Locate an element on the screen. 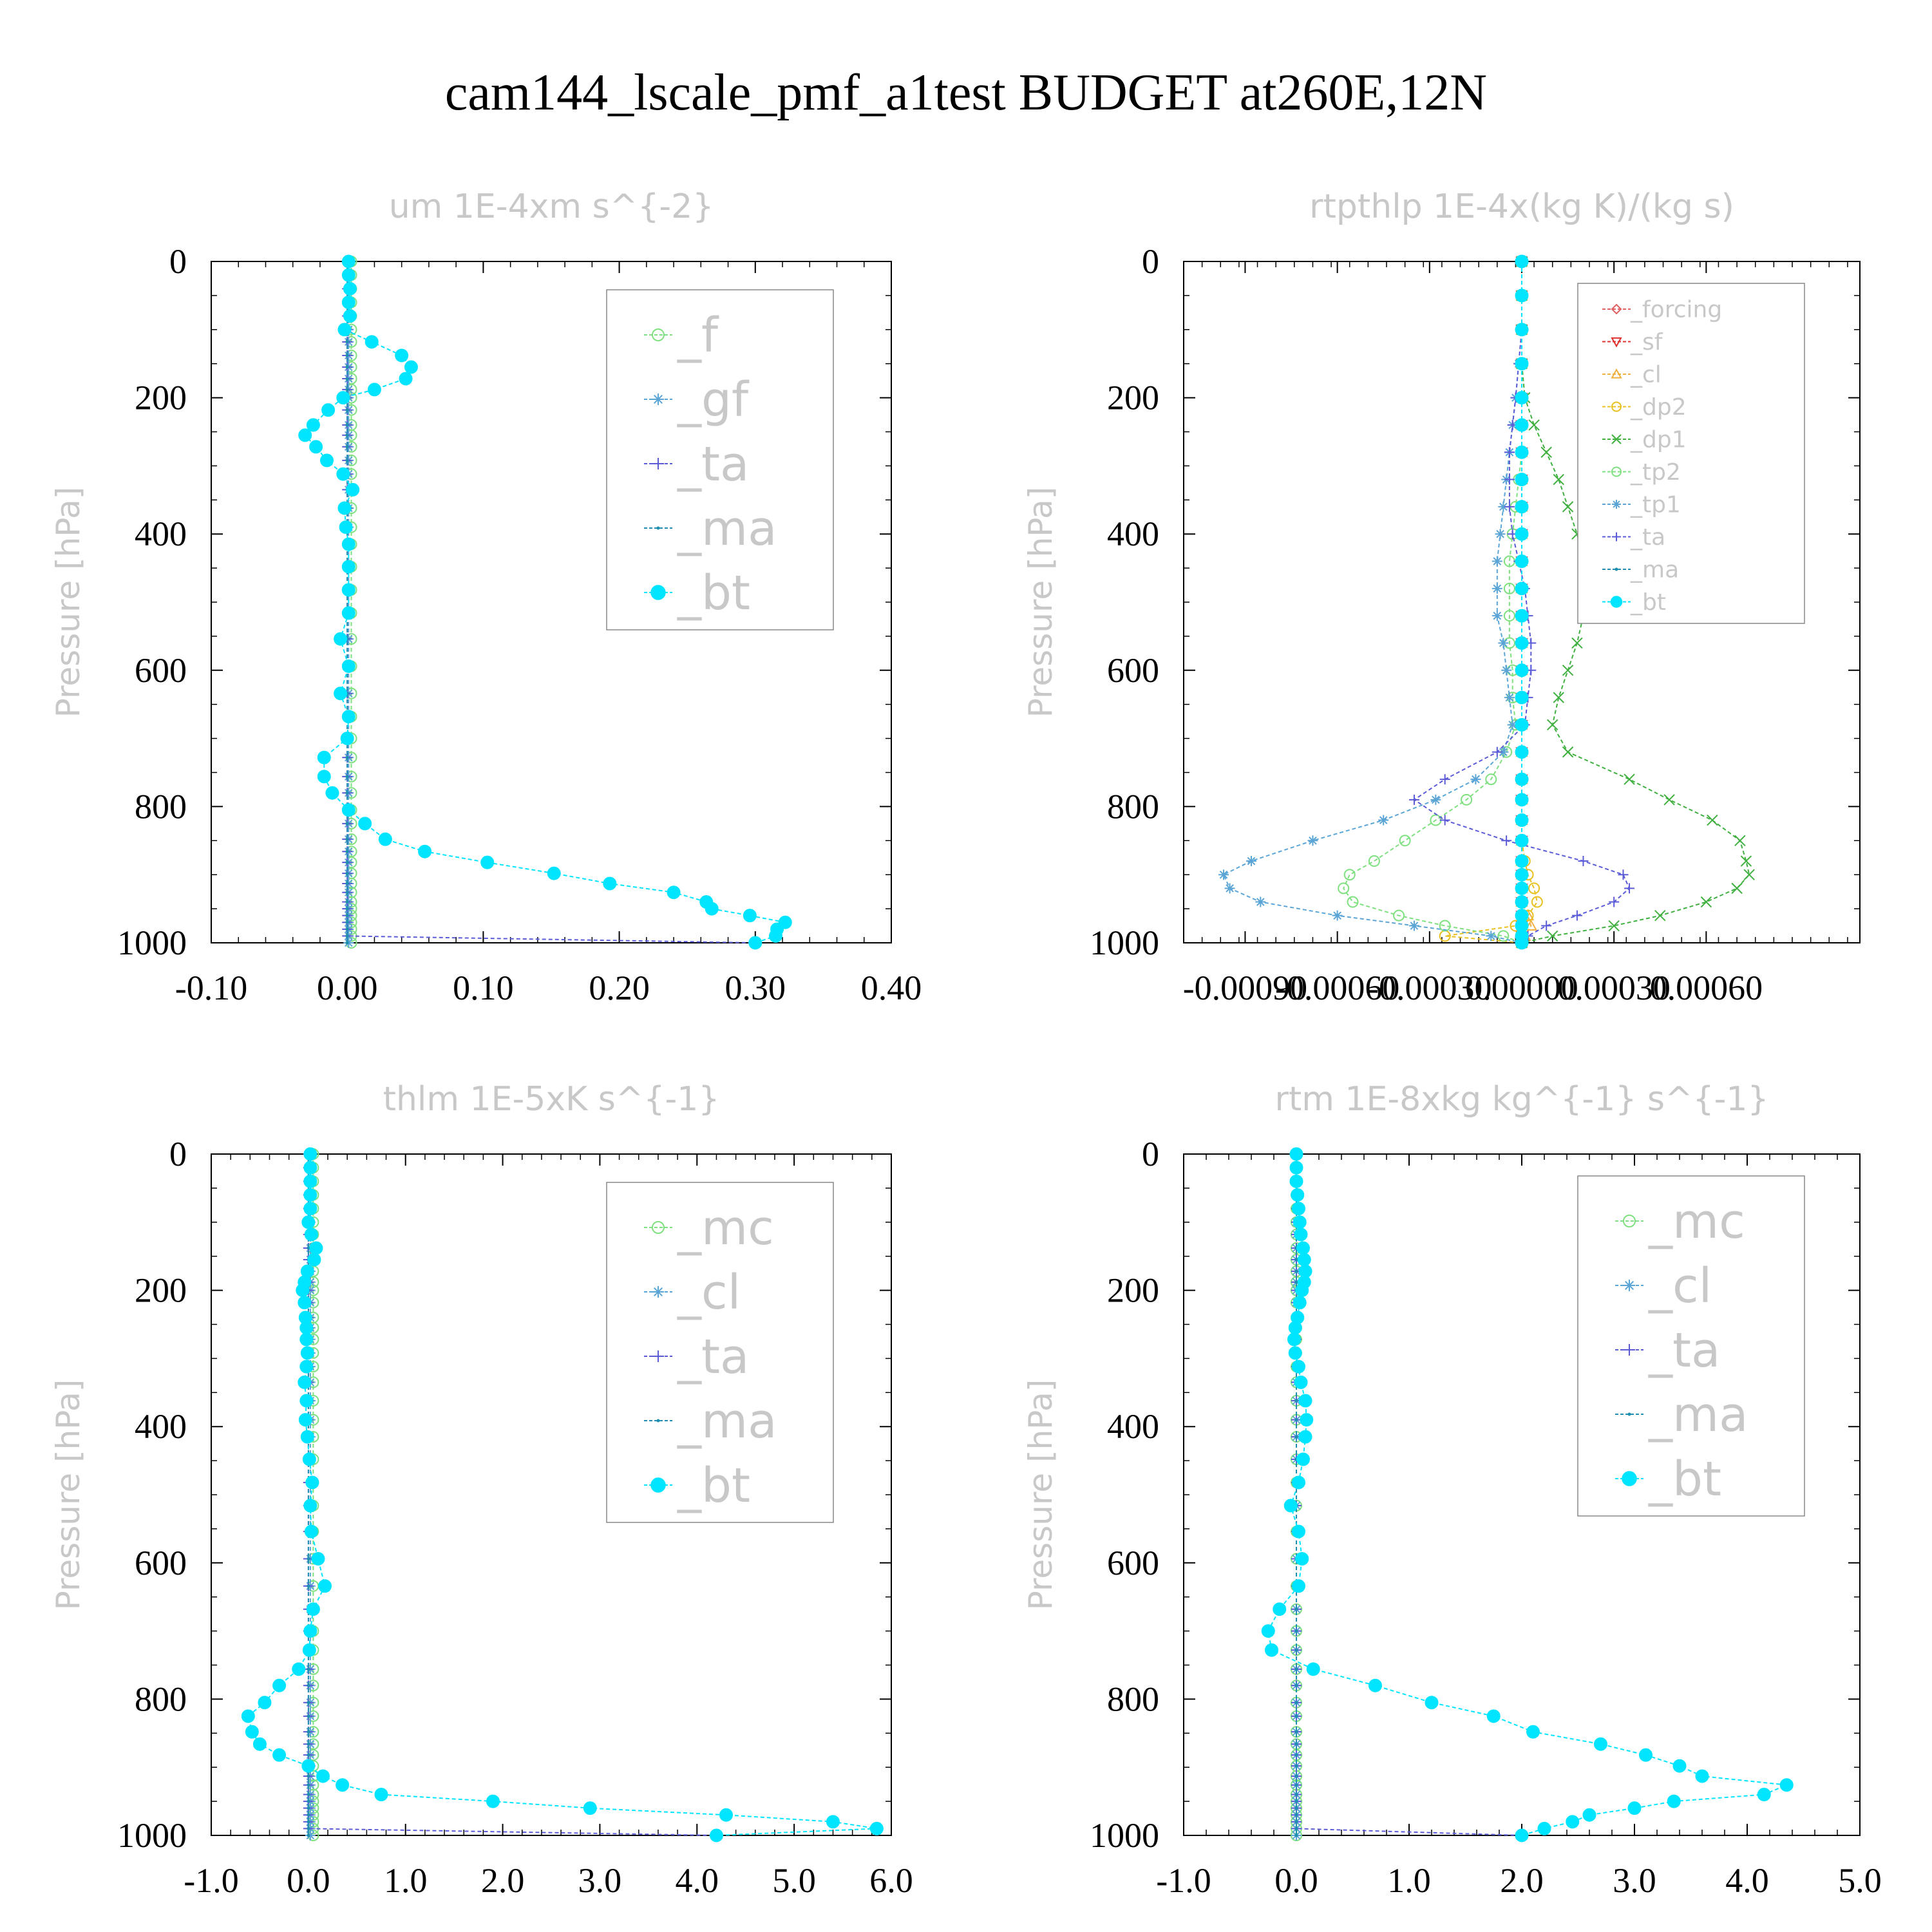  legend-marker-ma is located at coordinates (1629, 1414).